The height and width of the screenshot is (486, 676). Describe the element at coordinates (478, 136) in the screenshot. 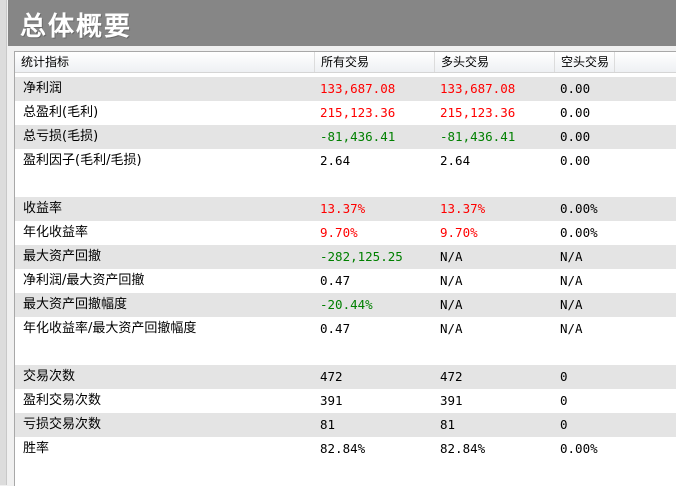

I see `value-long: -81,436.41` at that location.